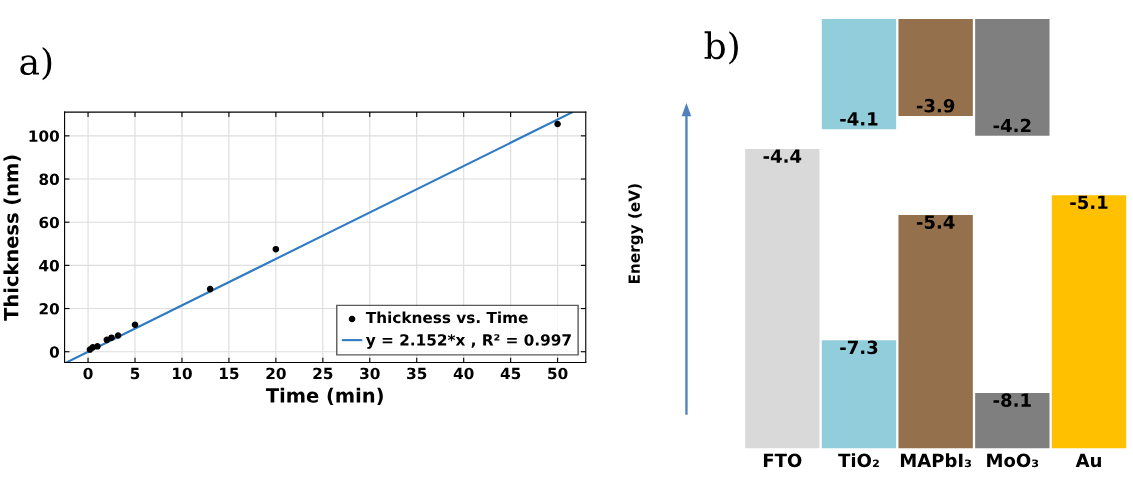 The height and width of the screenshot is (477, 1133). What do you see at coordinates (1088, 460) in the screenshot?
I see `category-label: Au` at bounding box center [1088, 460].